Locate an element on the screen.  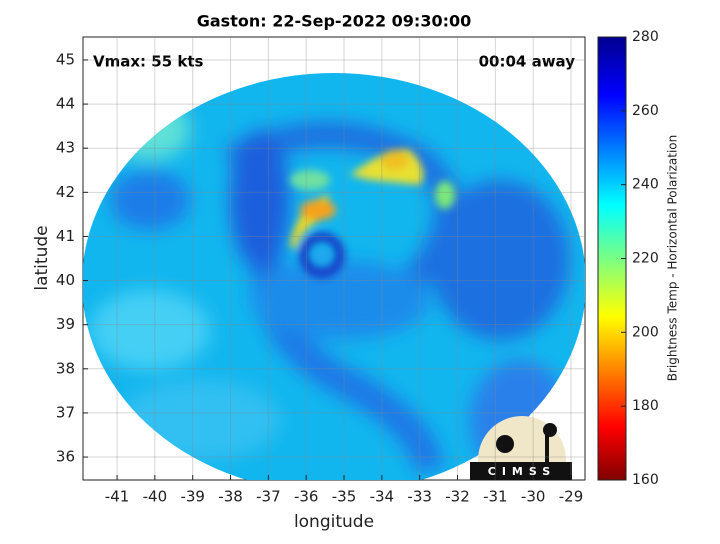
chart-title: Gaston: 22-Sep-2022 09:30:00 is located at coordinates (334, 21).